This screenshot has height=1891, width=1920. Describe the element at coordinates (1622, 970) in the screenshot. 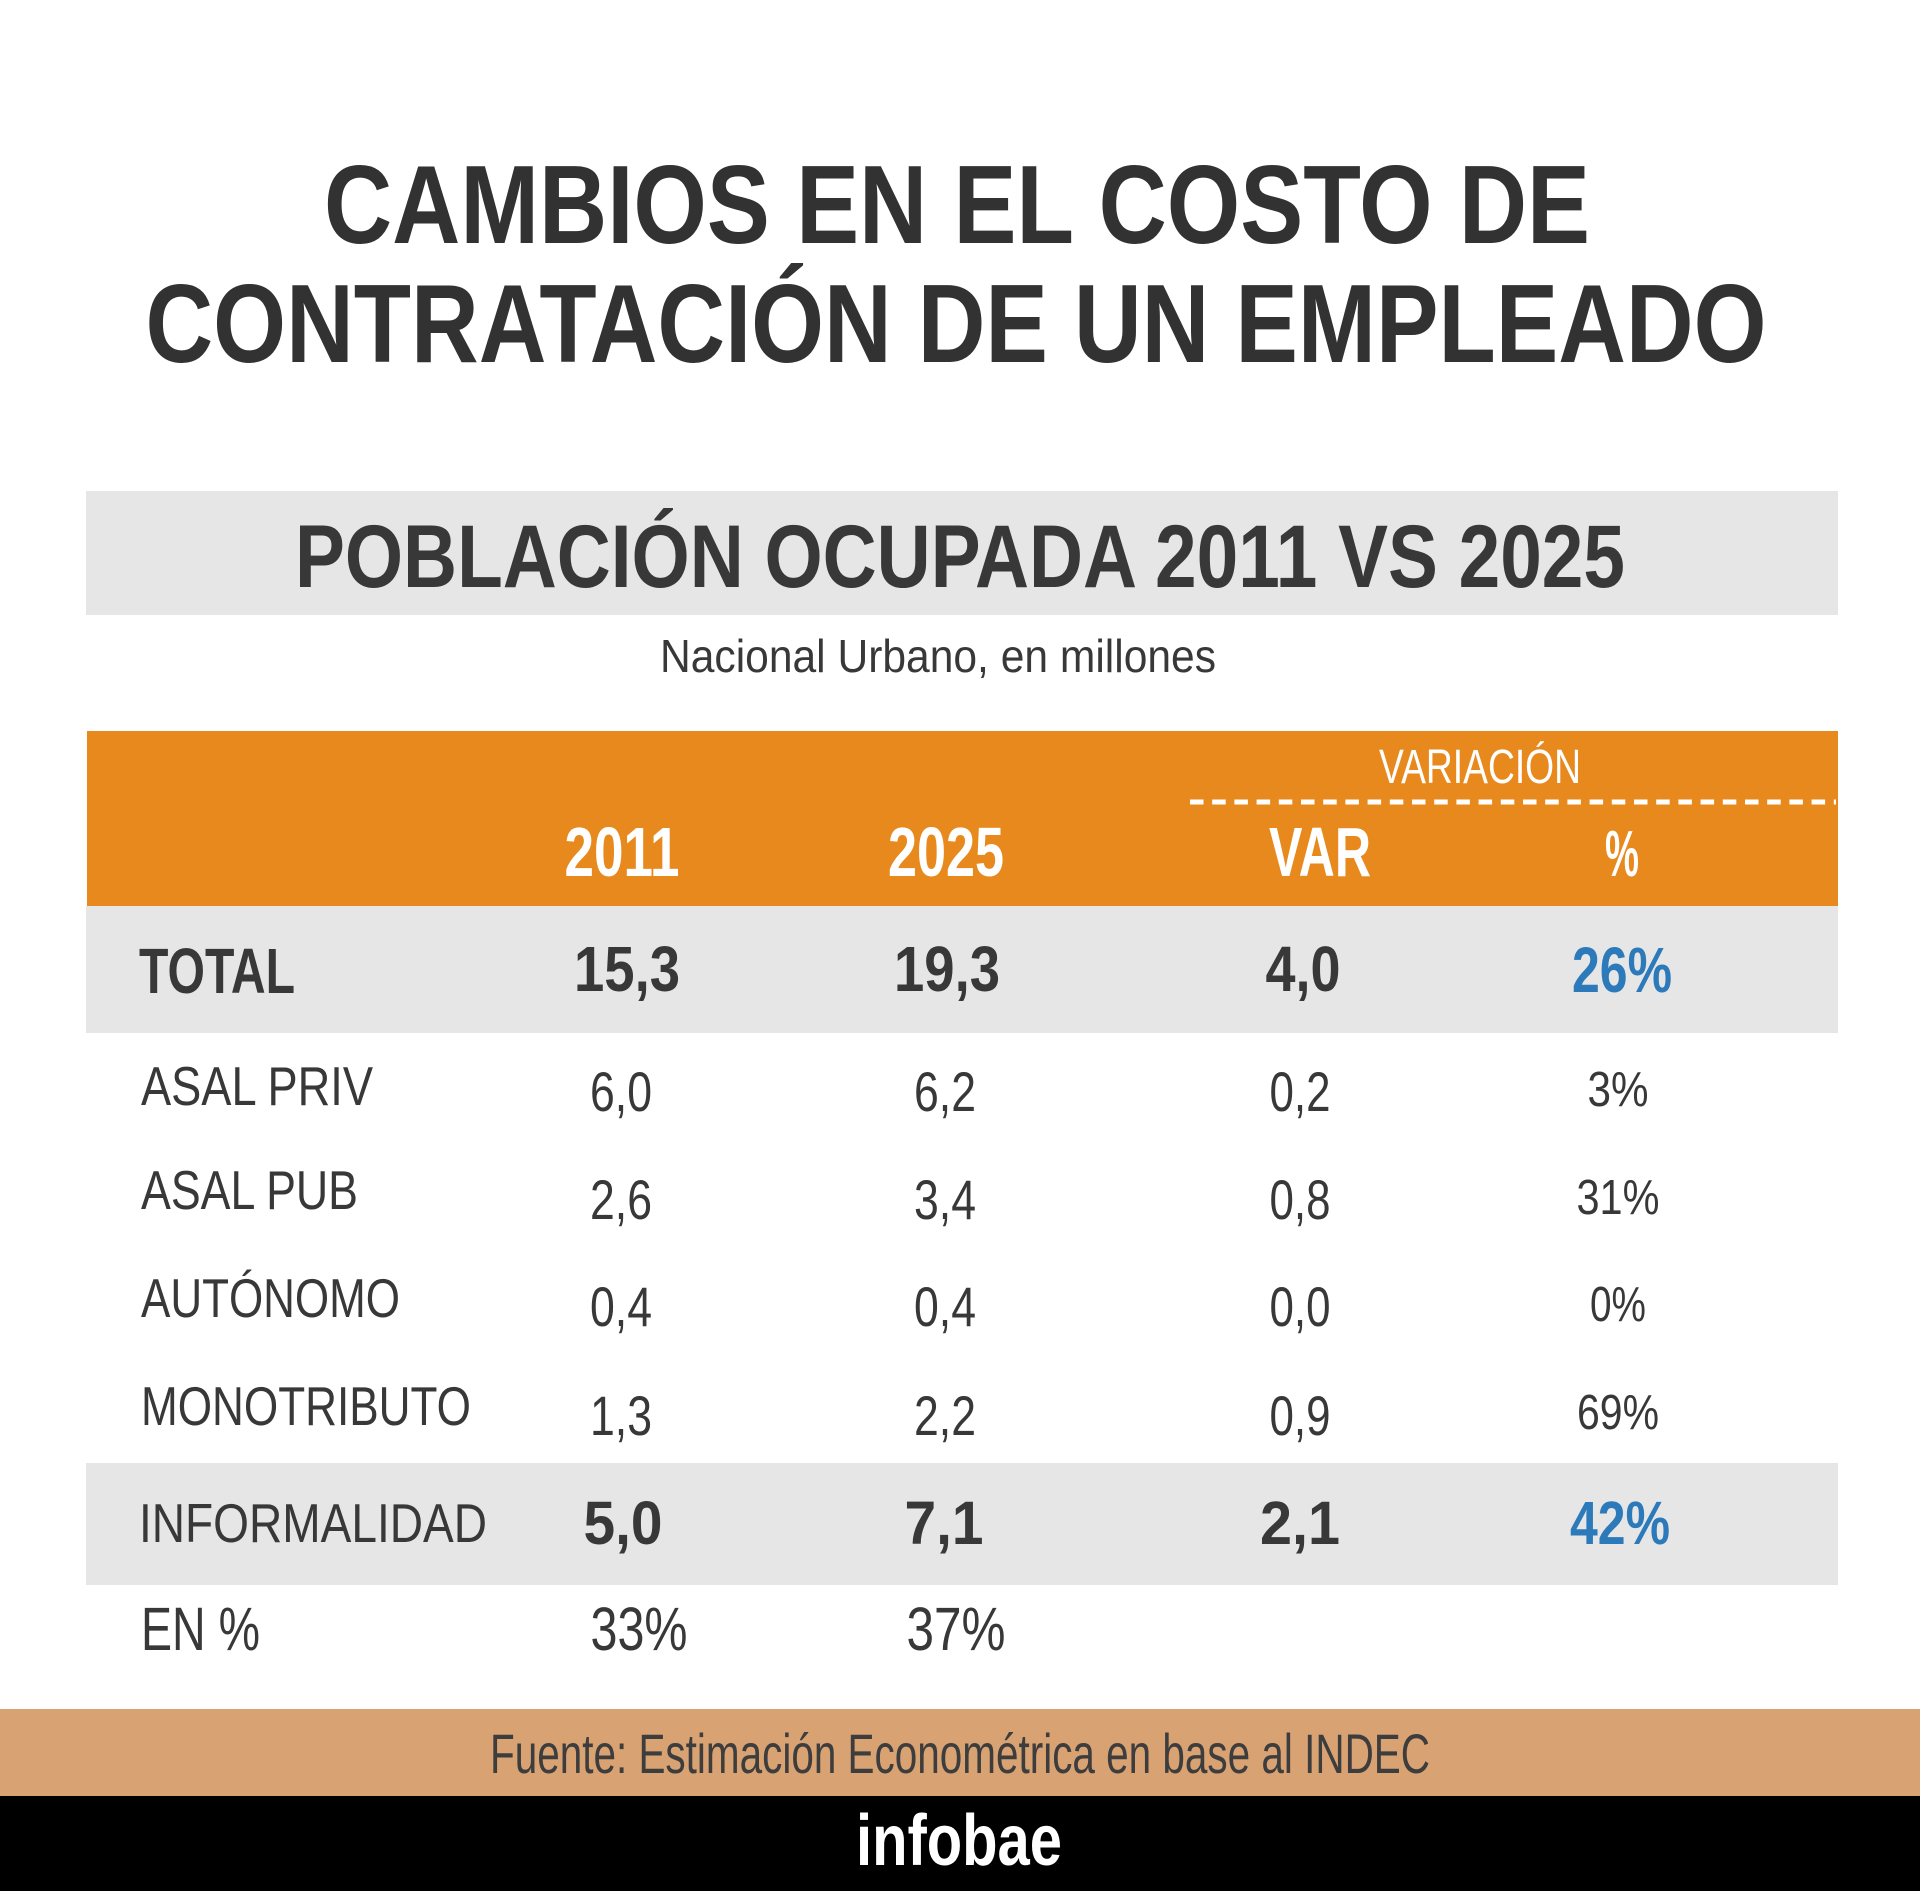

I see `svg-text: 26%` at that location.